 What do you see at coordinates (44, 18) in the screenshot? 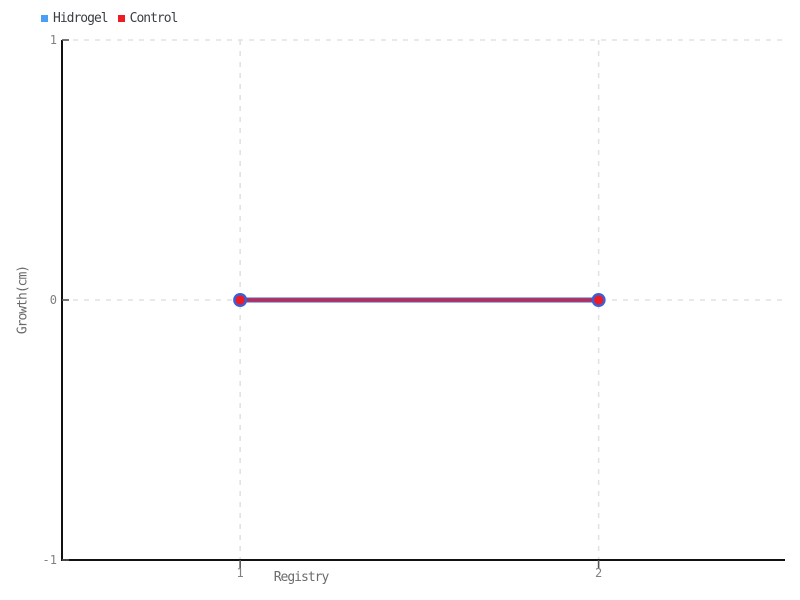
I see `legend-swatch-hidrogel-icon` at bounding box center [44, 18].